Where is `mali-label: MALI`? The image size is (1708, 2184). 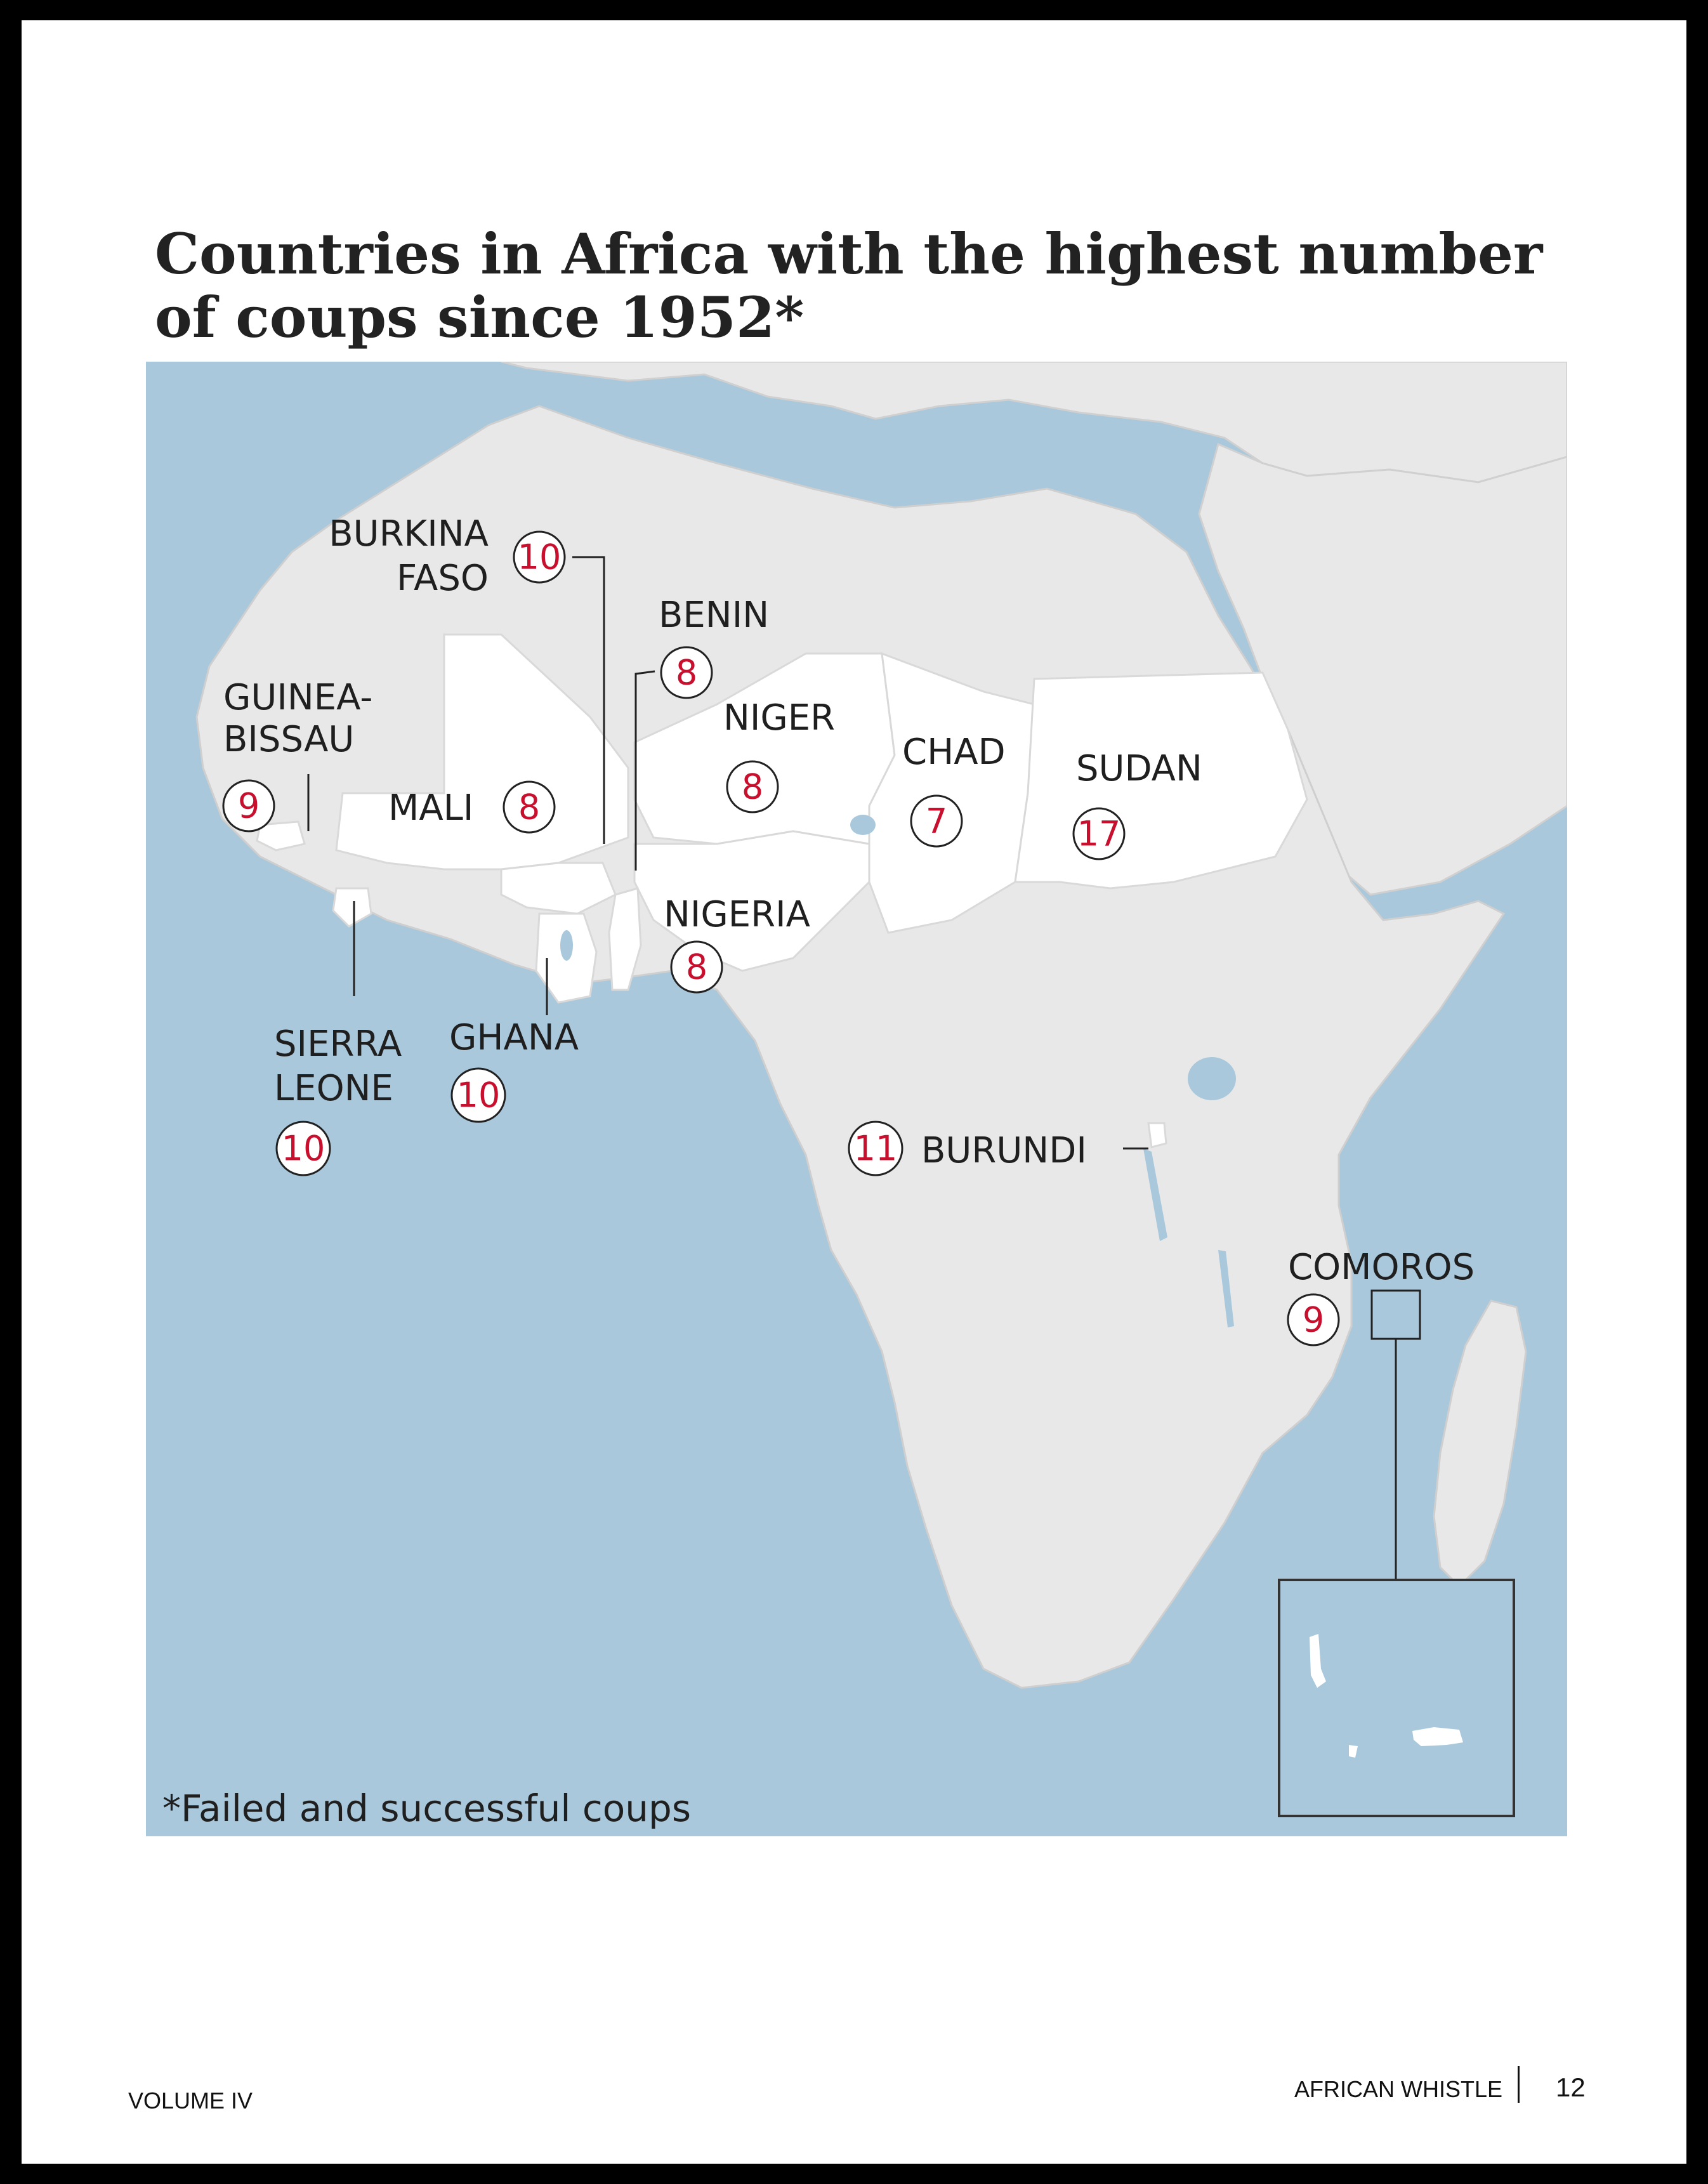 mali-label: MALI is located at coordinates (430, 808).